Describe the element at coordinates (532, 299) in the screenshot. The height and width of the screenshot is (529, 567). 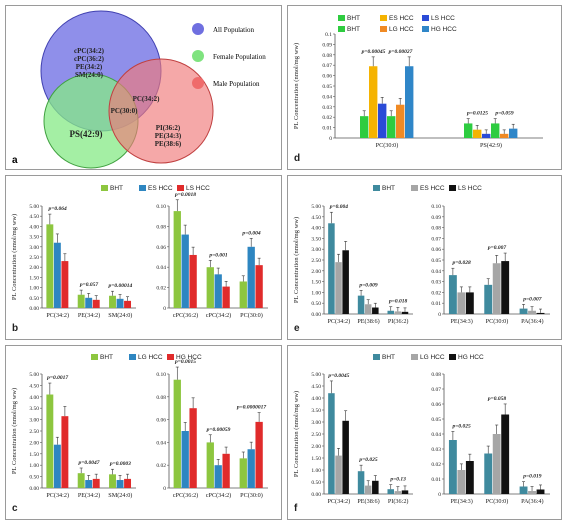
I see `p-value-annotation: p=0.007` at that location.